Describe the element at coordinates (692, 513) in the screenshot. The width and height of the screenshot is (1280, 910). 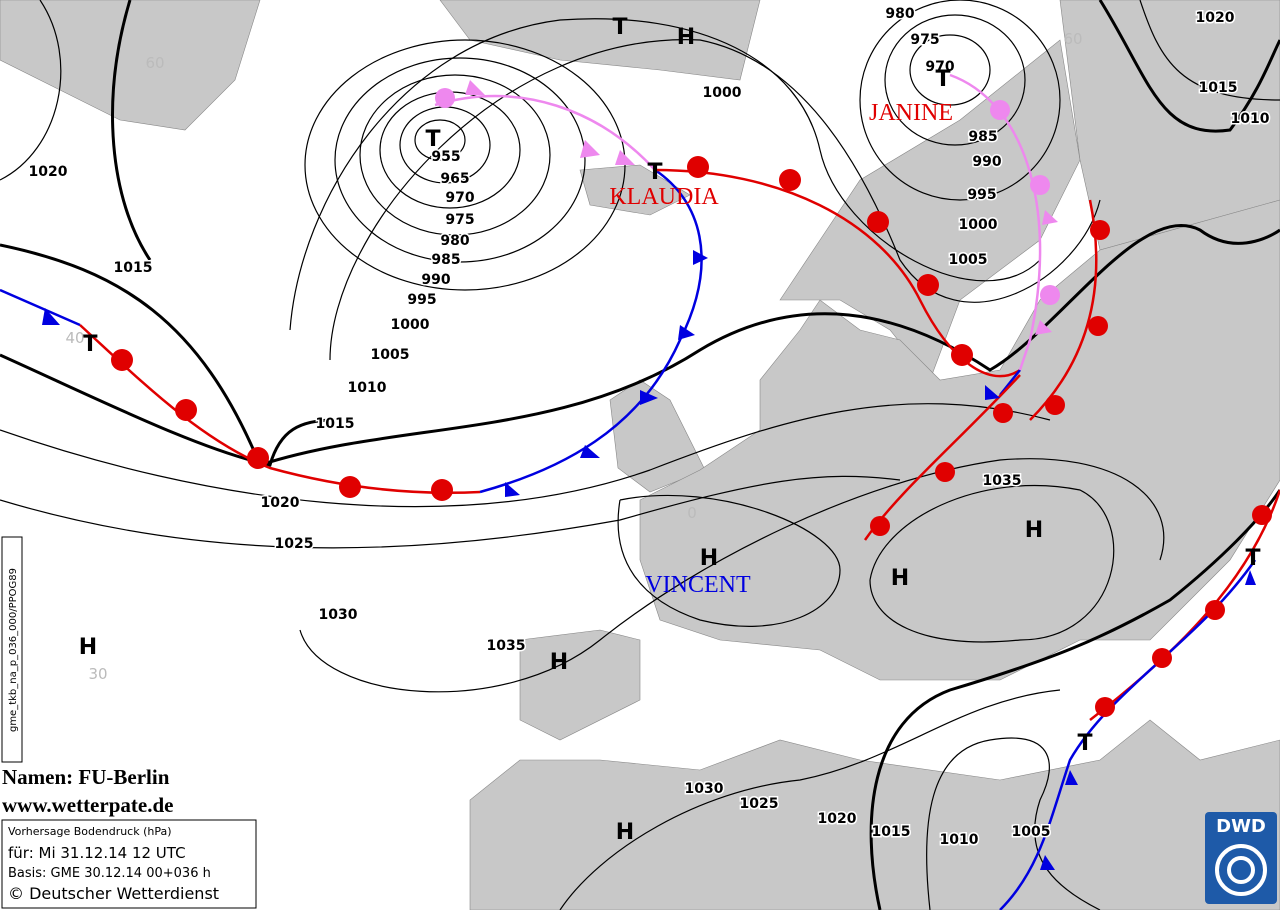
I see `grid-label: 0` at that location.